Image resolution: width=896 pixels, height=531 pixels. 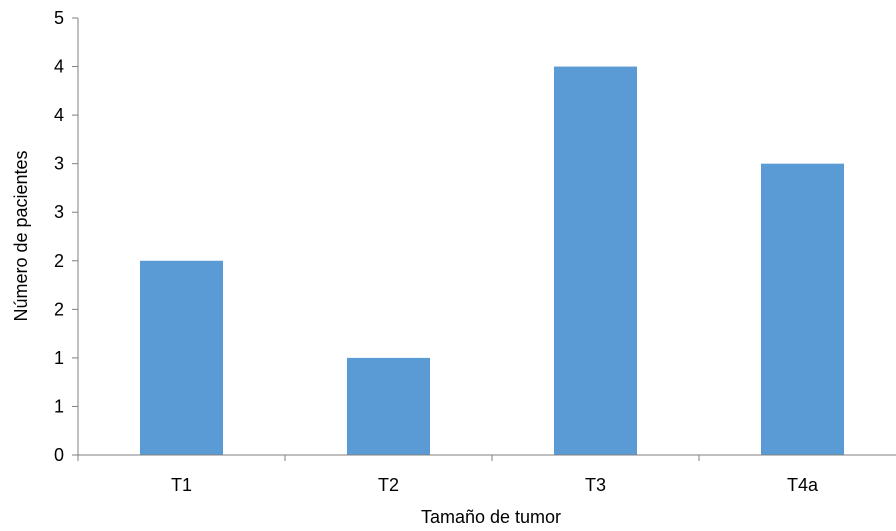 I want to click on bar-t2, so click(x=388, y=406).